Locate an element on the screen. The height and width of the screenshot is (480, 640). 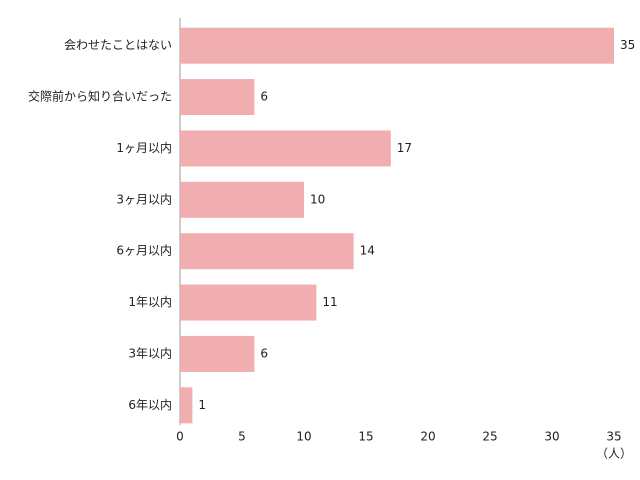
y-tick-label: 6ヶ月以内 is located at coordinates (144, 251).